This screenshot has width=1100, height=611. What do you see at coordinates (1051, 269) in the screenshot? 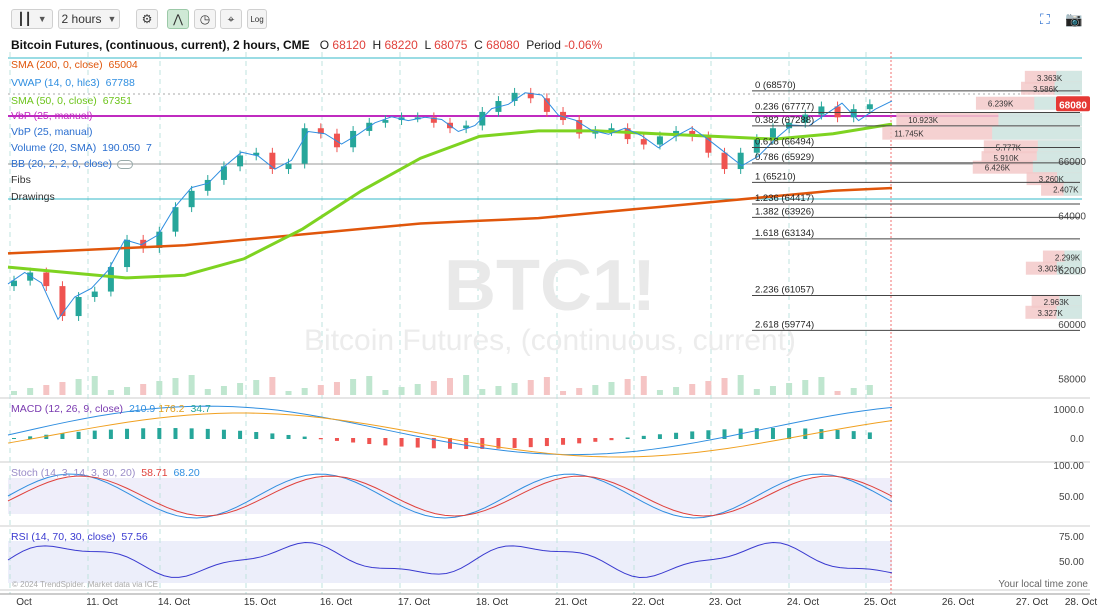
I see `vbp-label: 3.303K` at bounding box center [1051, 269].